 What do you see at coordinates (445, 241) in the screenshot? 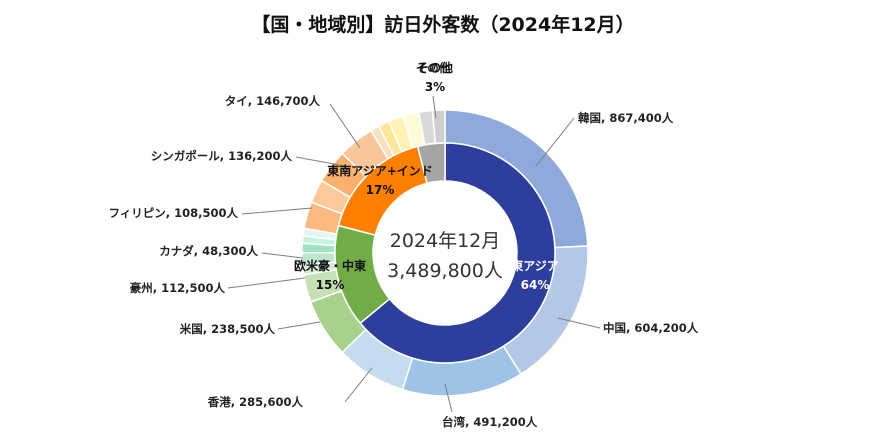
I see `center-date: 2024年12月` at bounding box center [445, 241].